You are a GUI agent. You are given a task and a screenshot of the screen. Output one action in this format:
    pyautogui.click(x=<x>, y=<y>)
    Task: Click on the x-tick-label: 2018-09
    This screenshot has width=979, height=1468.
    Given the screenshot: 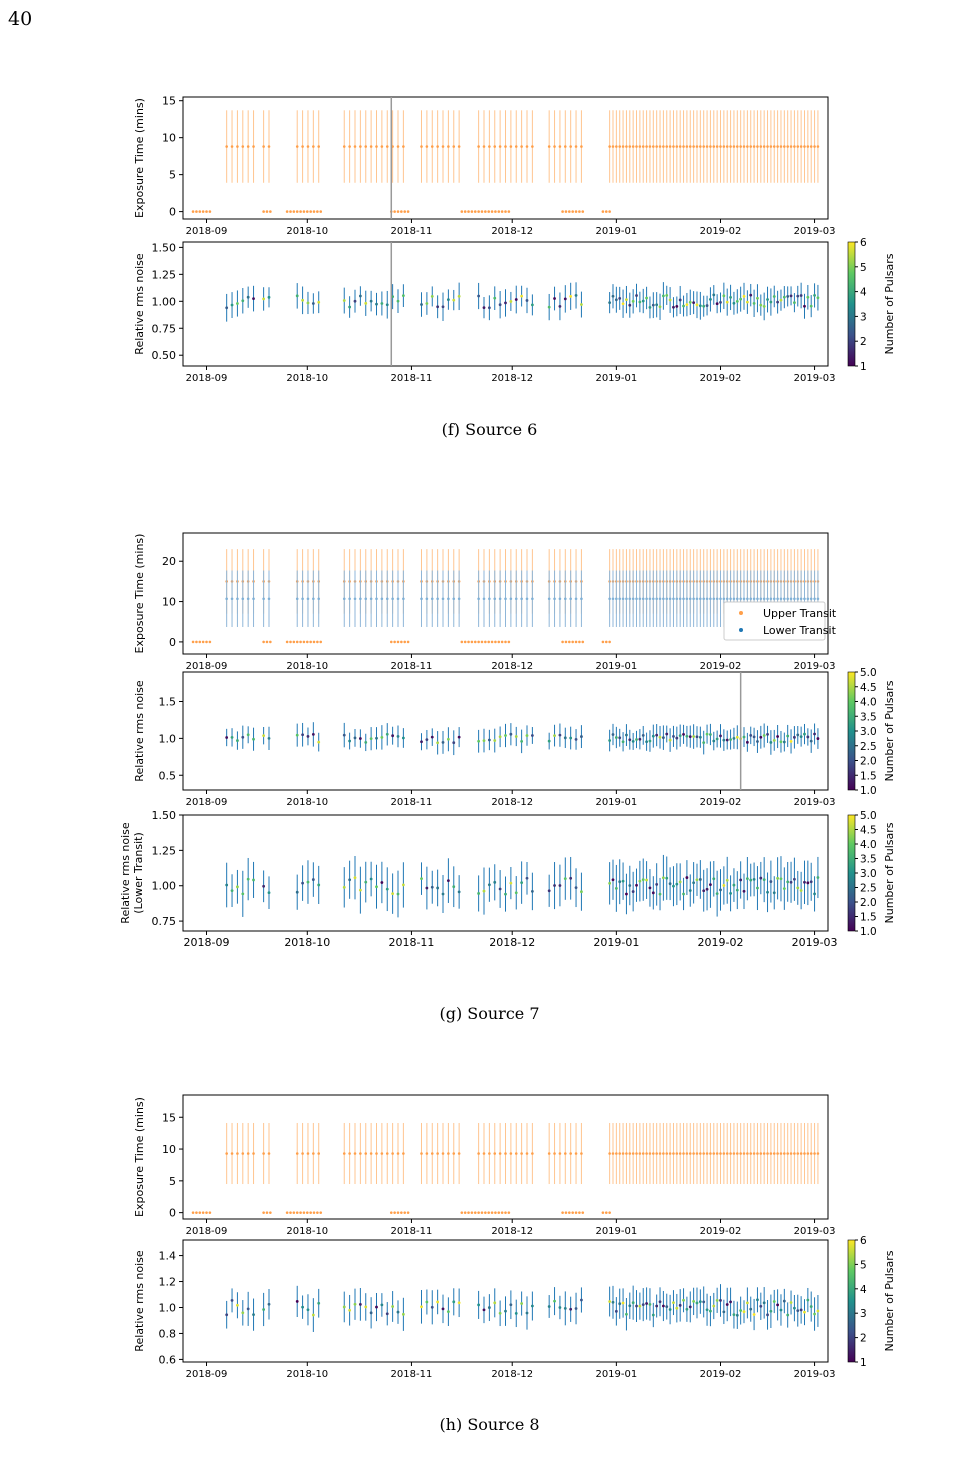 What is the action you would take?
    pyautogui.click(x=207, y=666)
    